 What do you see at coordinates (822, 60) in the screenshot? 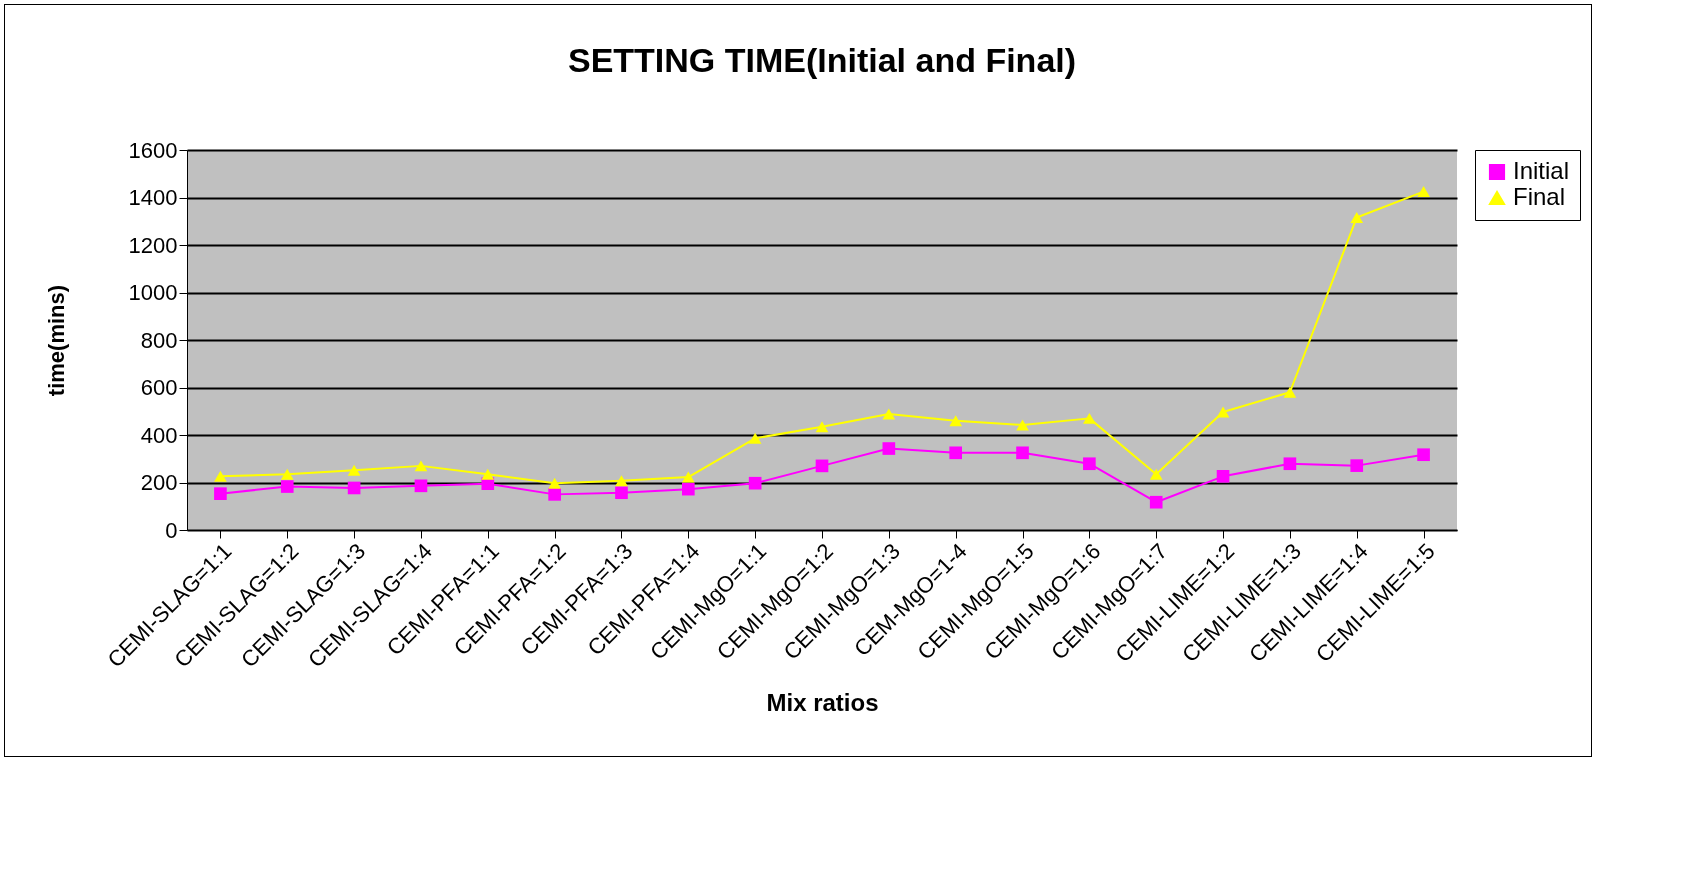
I see `chart-title: SETTING TIME(Initial and Final)` at bounding box center [822, 60].